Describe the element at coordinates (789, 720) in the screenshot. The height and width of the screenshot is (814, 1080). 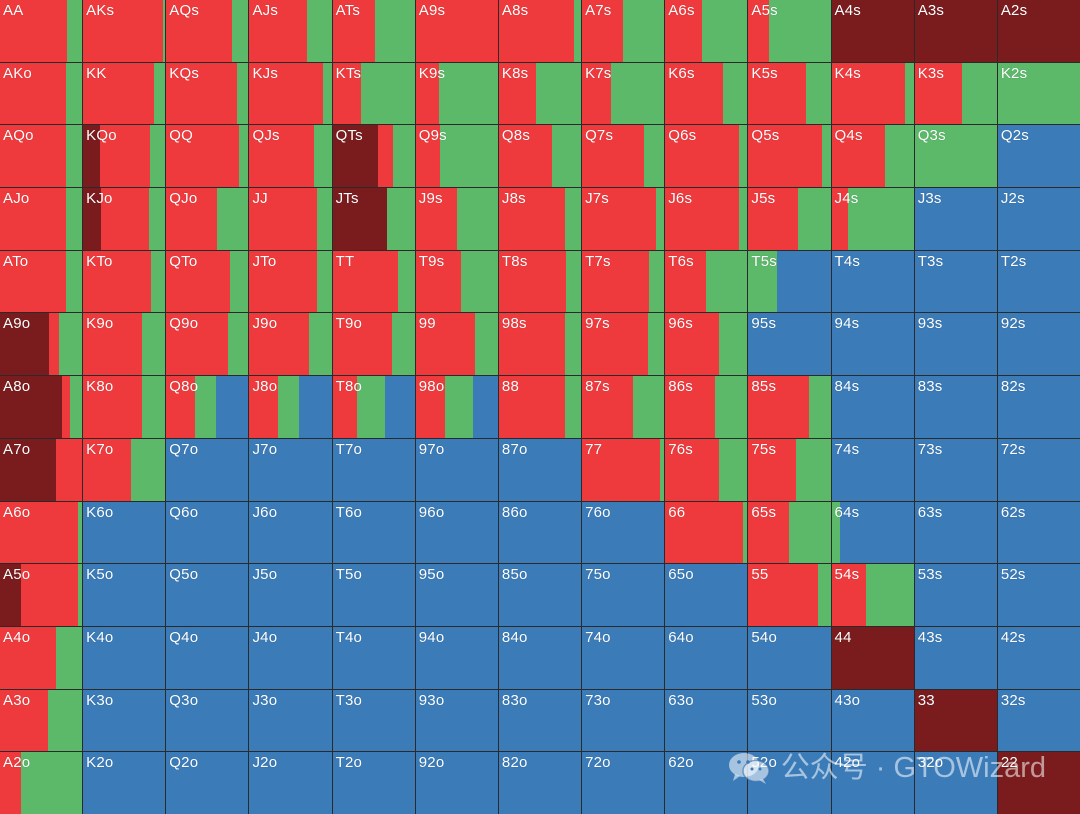
I see `hand-cell-53o: 53o` at that location.